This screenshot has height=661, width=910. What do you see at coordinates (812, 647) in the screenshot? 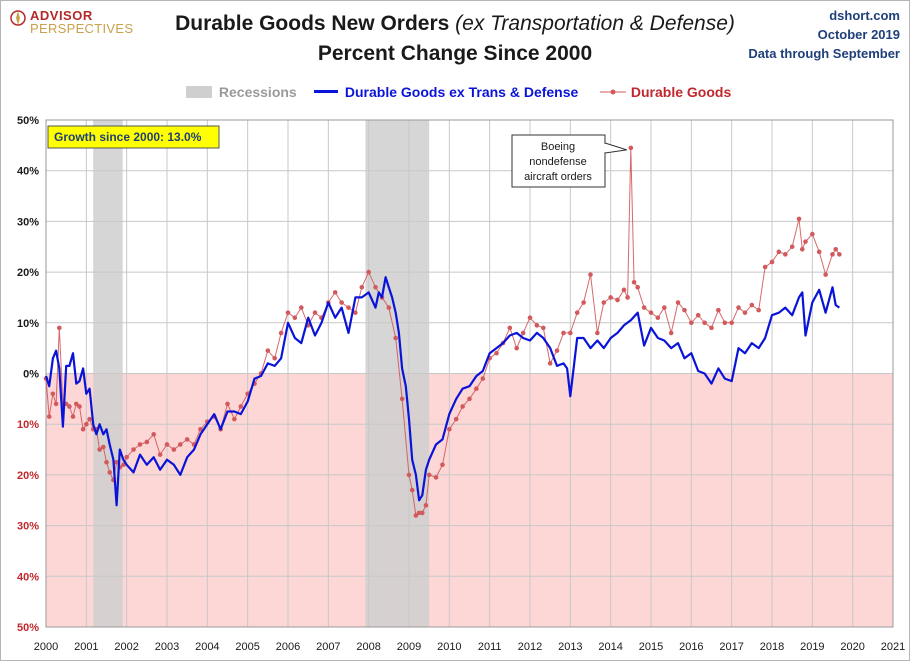
I see `x-tick-label: 2019` at bounding box center [812, 647].